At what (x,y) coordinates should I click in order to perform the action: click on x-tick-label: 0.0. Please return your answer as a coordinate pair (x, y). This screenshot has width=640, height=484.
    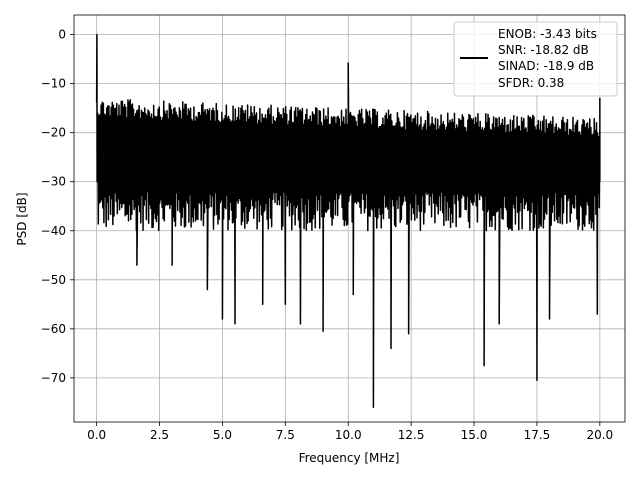
    Looking at the image, I should click on (96, 435).